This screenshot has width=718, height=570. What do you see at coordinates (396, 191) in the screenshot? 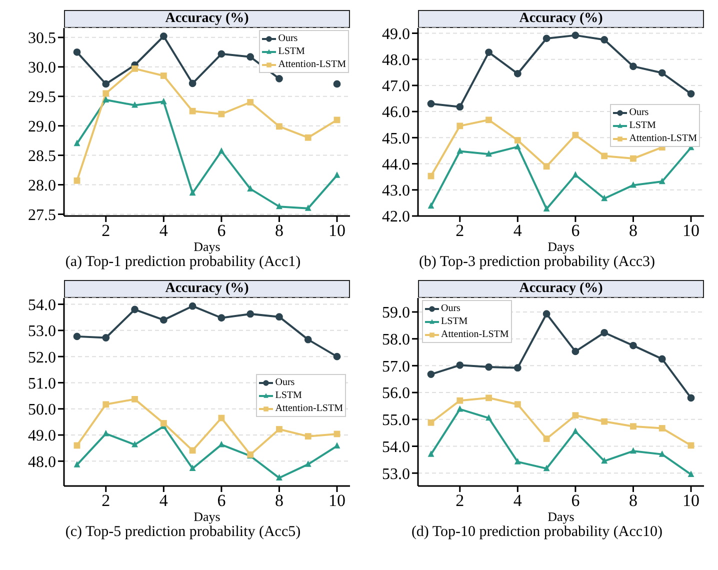
I see `y-tick-label: 43.0` at bounding box center [396, 191].